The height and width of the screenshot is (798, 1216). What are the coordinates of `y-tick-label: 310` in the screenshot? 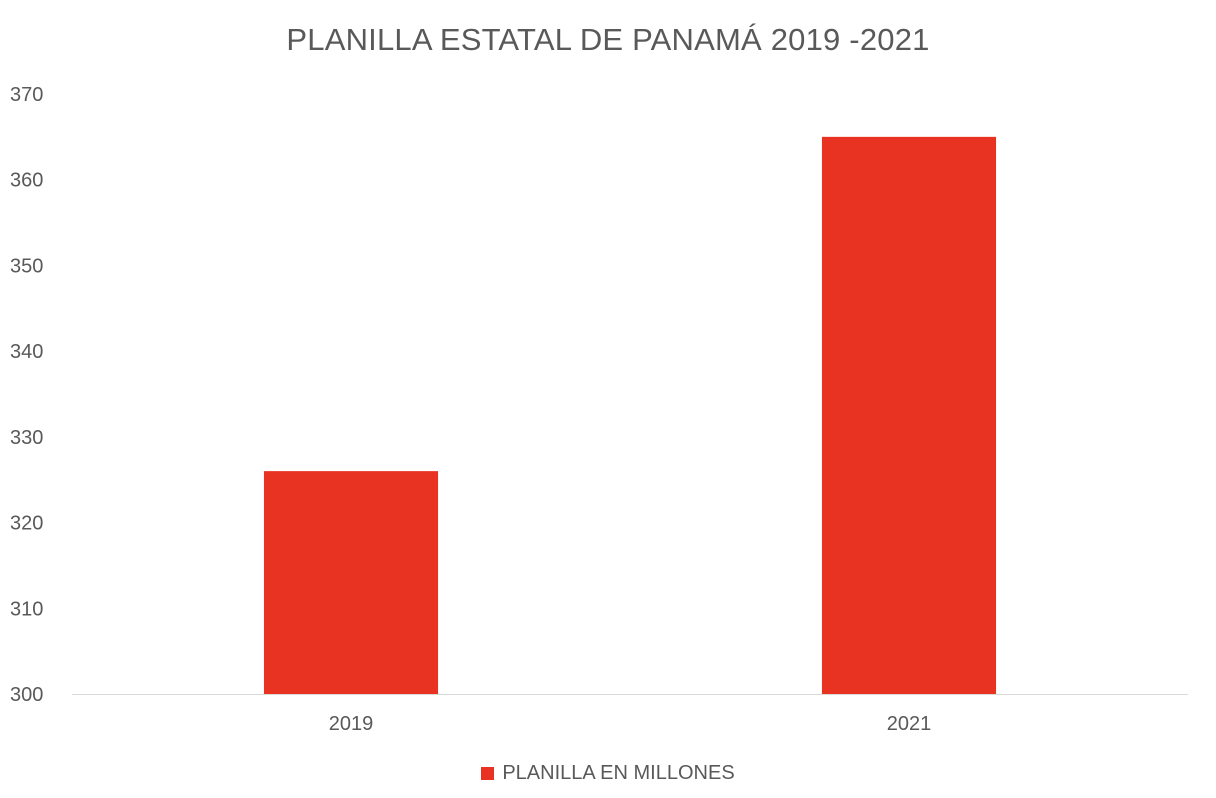 It's located at (26, 609).